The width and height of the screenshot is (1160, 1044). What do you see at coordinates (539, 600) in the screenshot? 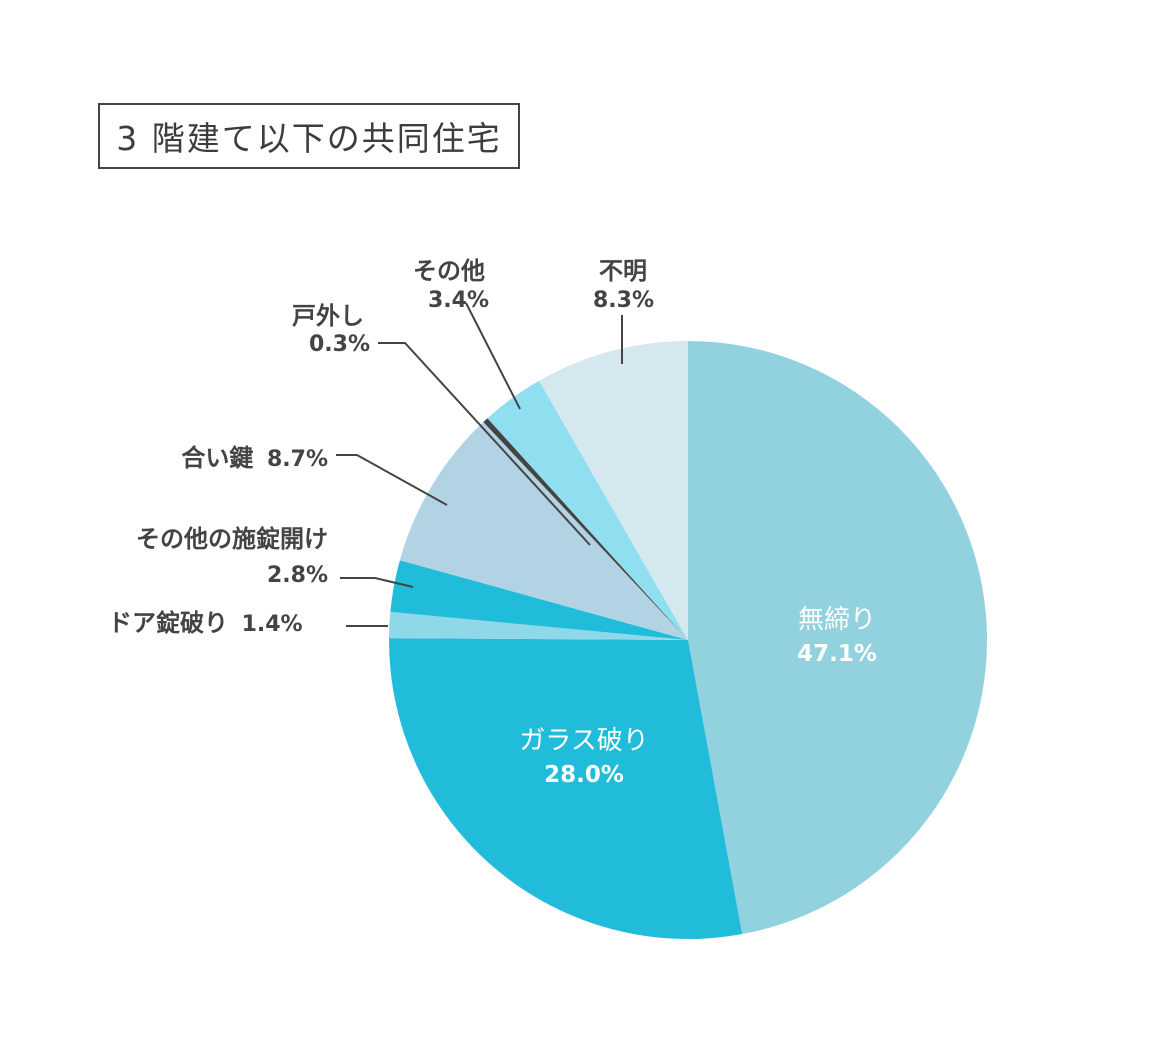
I see `pie-slice-other-lock` at bounding box center [539, 600].